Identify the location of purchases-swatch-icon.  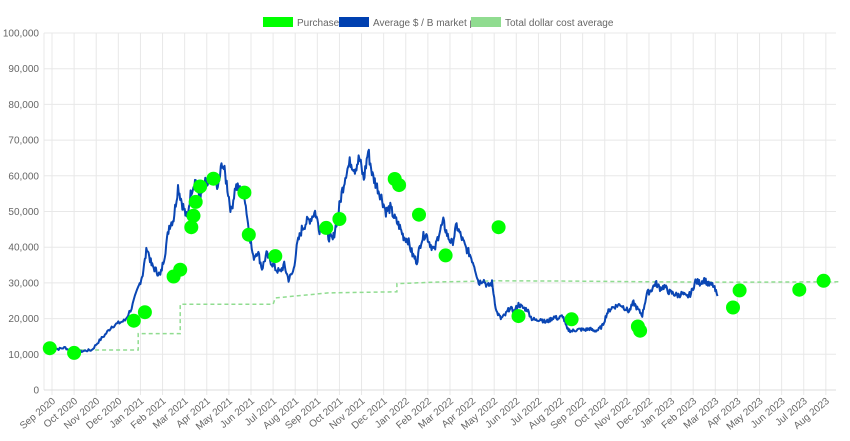
(278, 22).